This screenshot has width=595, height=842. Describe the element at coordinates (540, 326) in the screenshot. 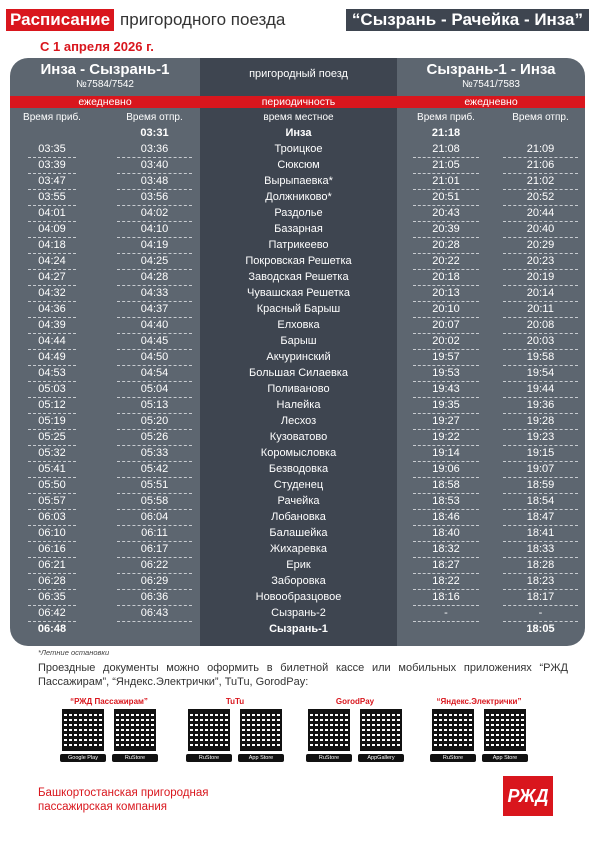

I see `departure-right: 20:08` at that location.